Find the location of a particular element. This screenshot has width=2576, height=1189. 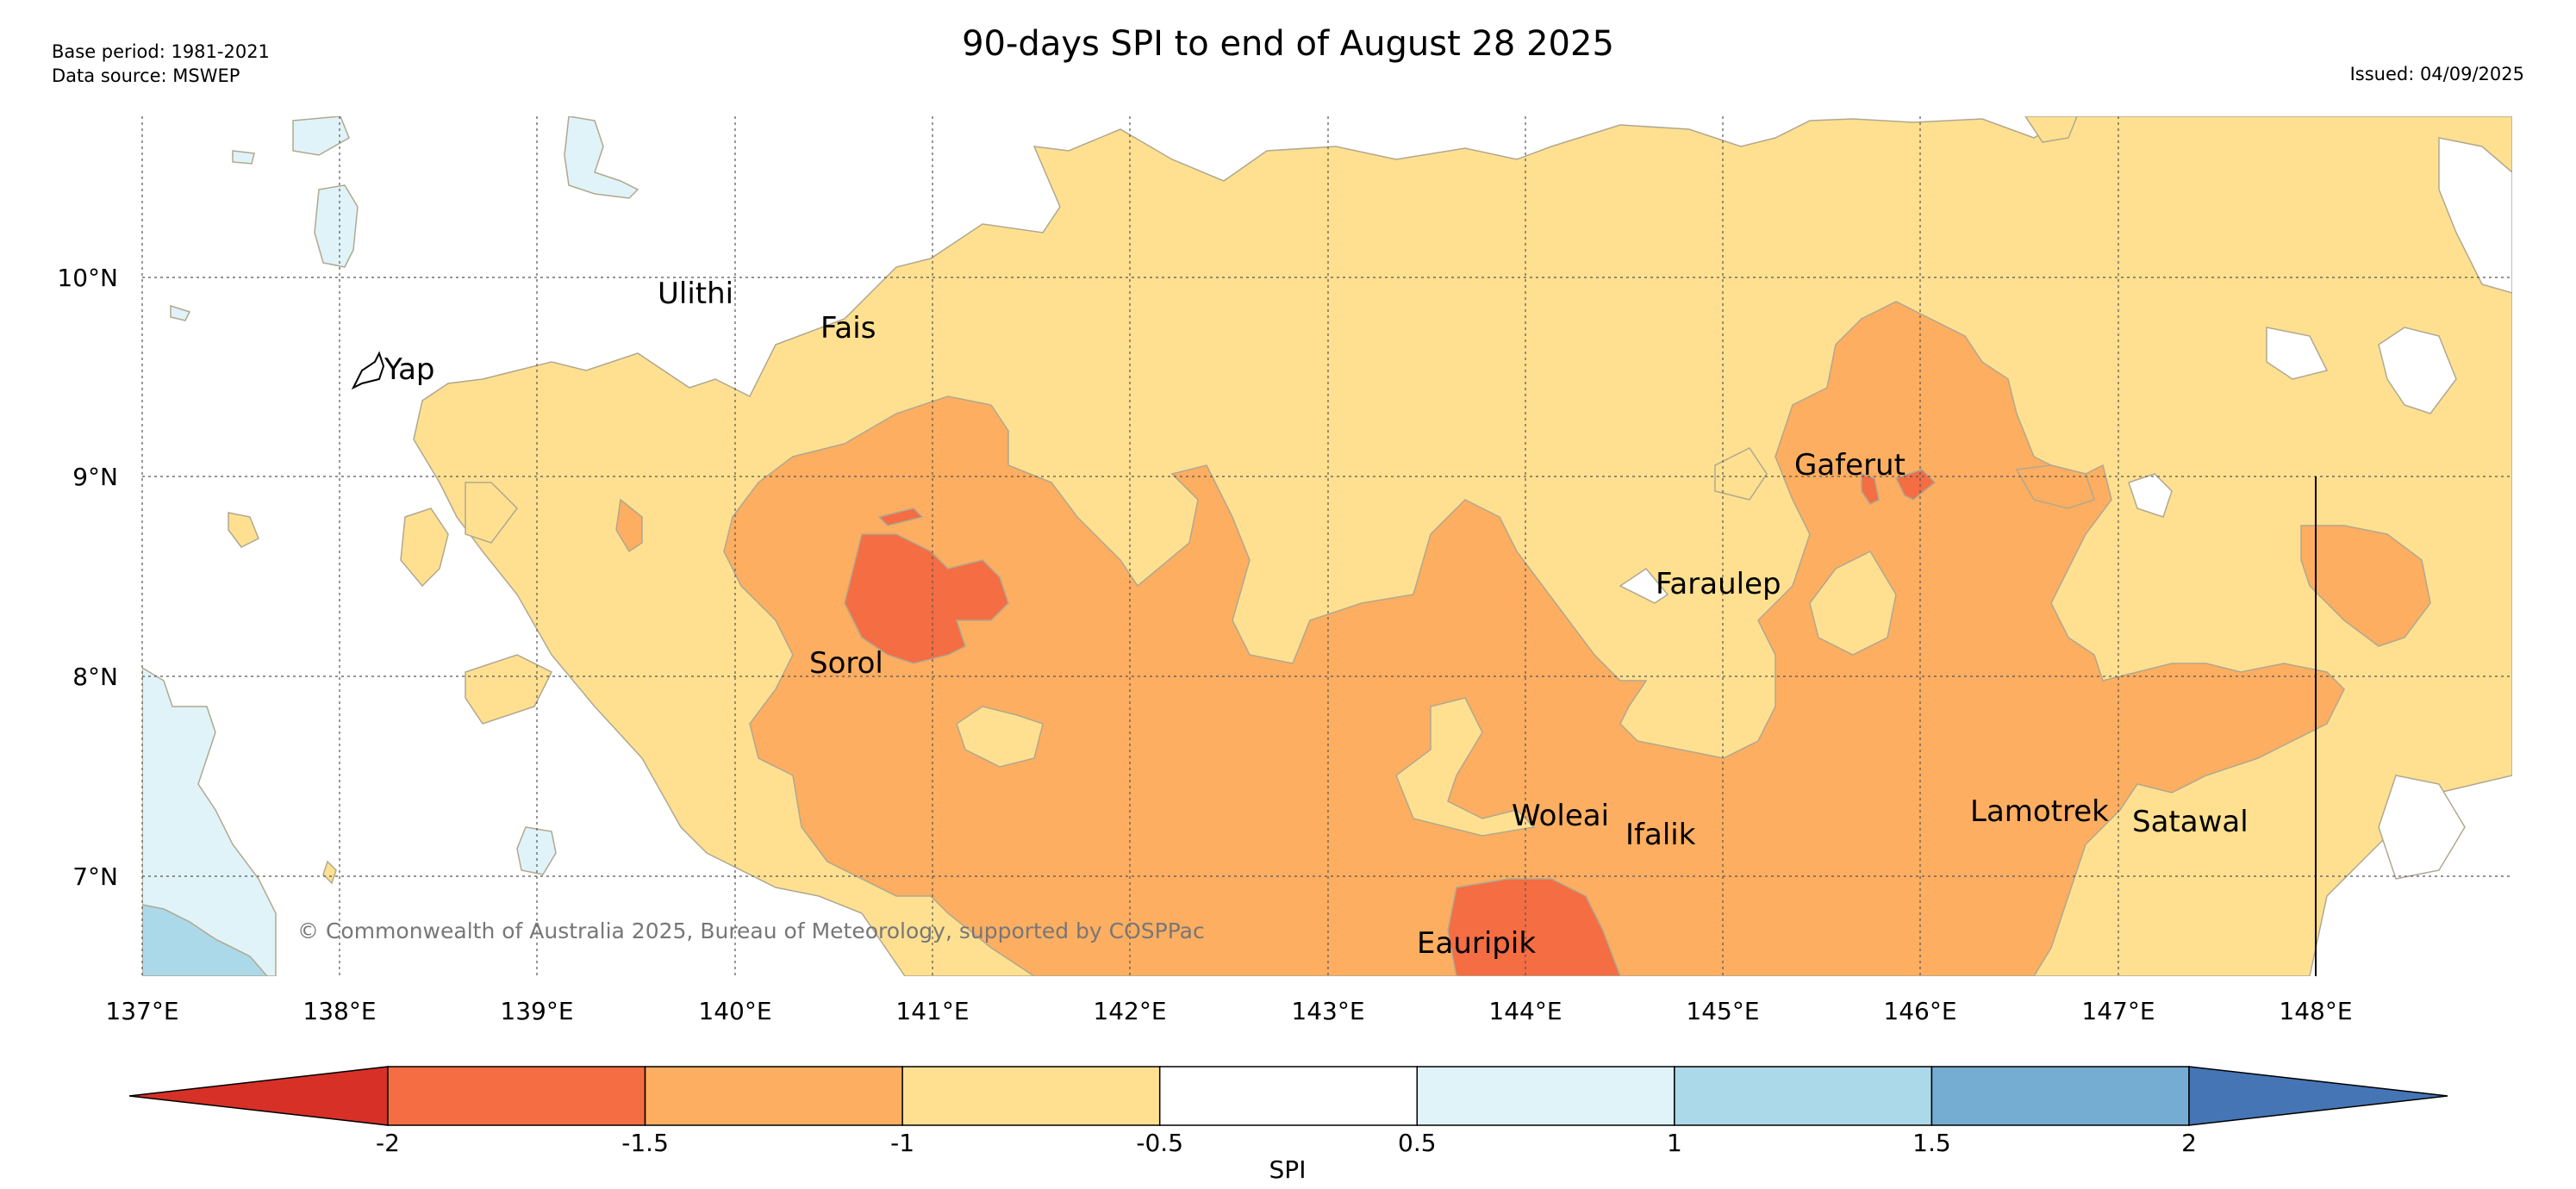

spi-region-moderate-wet is located at coordinates (205, 940).